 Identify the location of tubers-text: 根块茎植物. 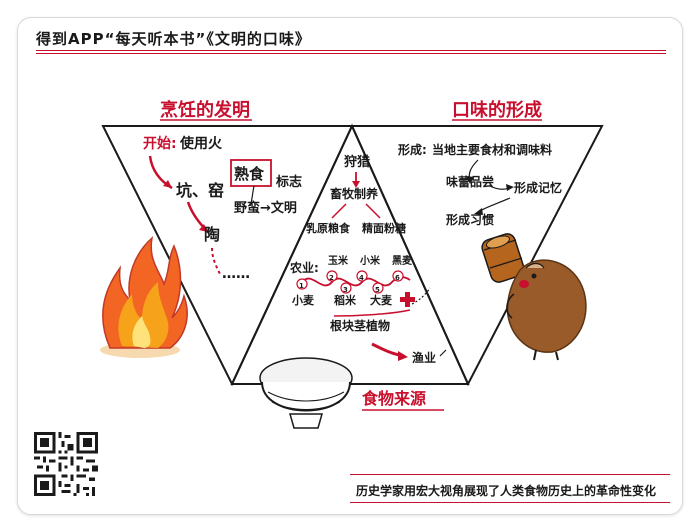
(360, 325).